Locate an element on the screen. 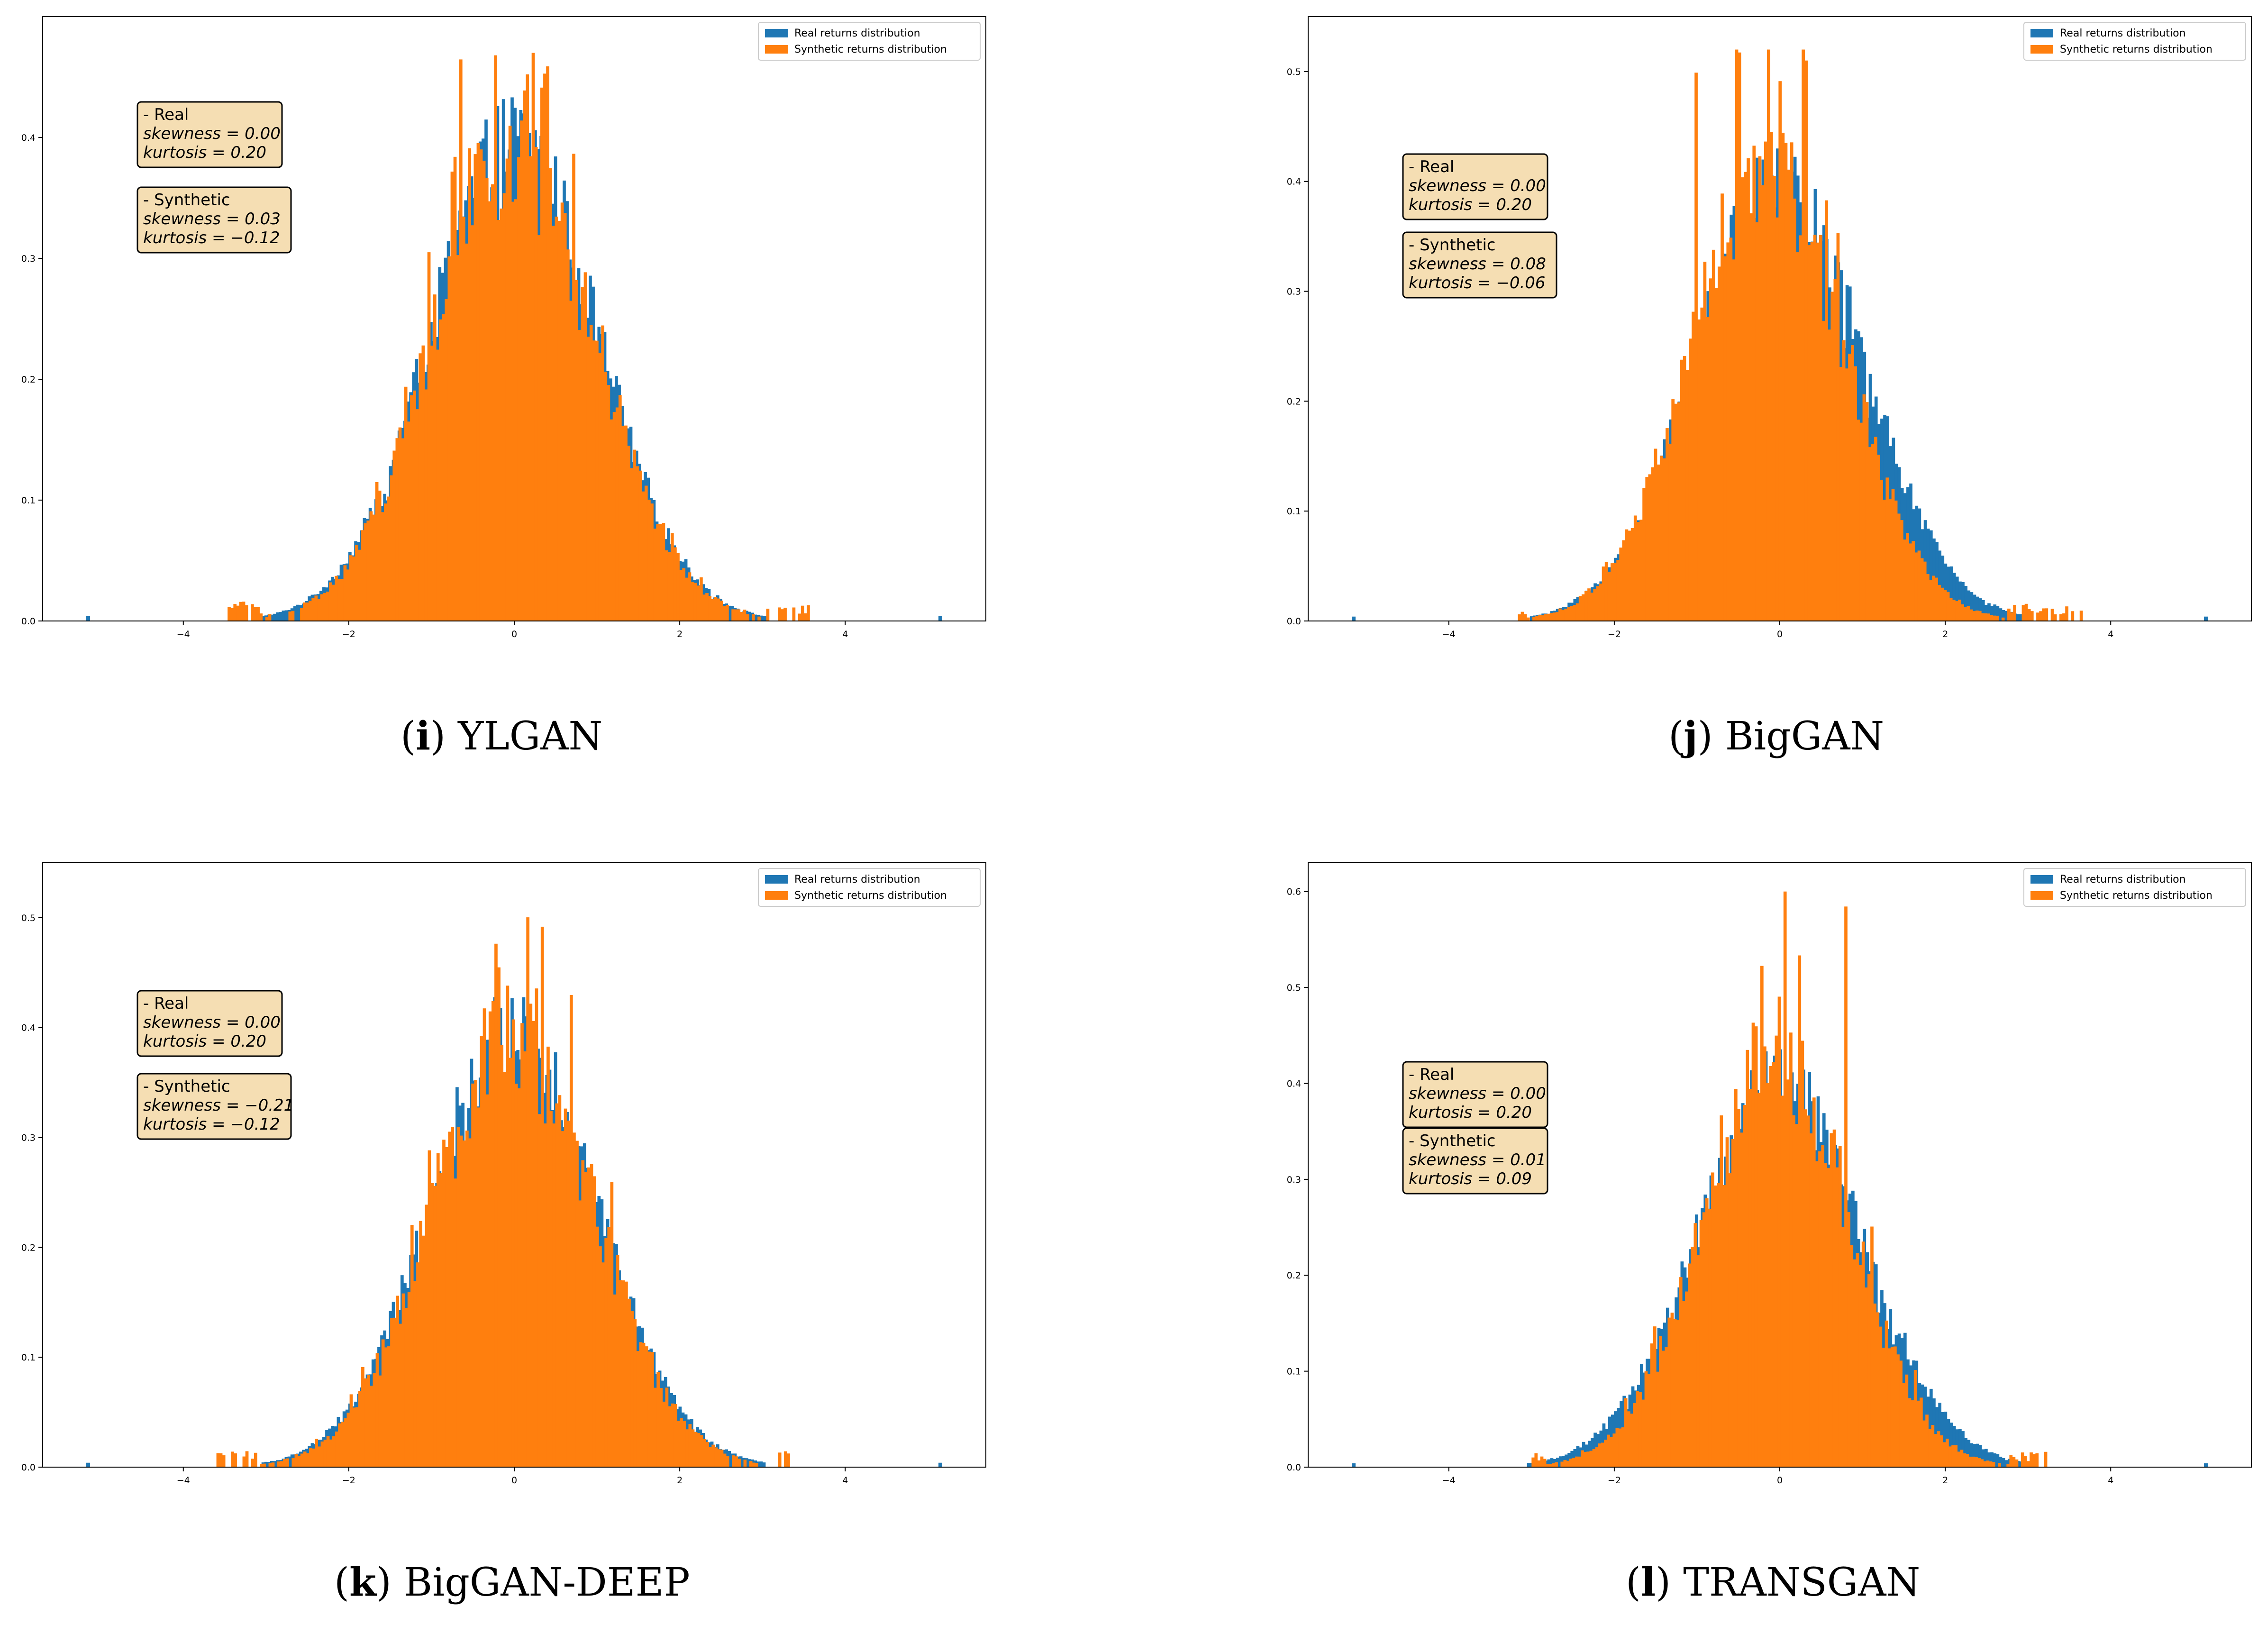  y-tick-label: 0.5 is located at coordinates (1294, 988).